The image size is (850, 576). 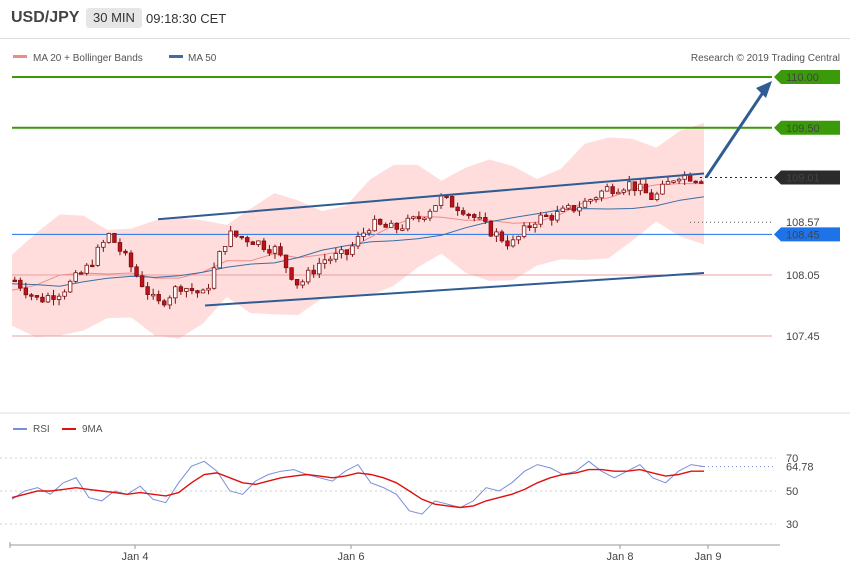 What do you see at coordinates (357, 488) in the screenshot?
I see `rsi-9ma-line` at bounding box center [357, 488].